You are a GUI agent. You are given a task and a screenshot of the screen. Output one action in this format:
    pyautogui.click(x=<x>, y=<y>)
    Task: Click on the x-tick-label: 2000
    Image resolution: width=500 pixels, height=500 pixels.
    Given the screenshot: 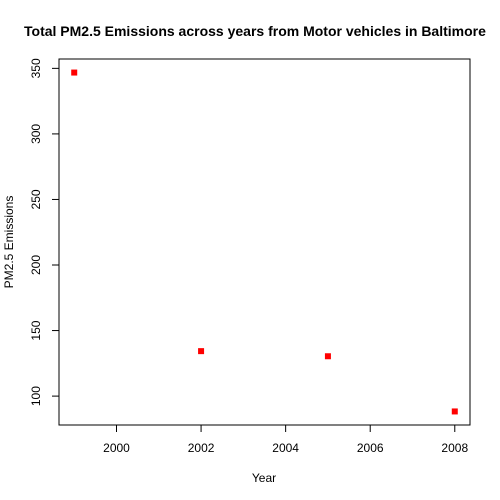 What is the action you would take?
    pyautogui.click(x=116, y=448)
    